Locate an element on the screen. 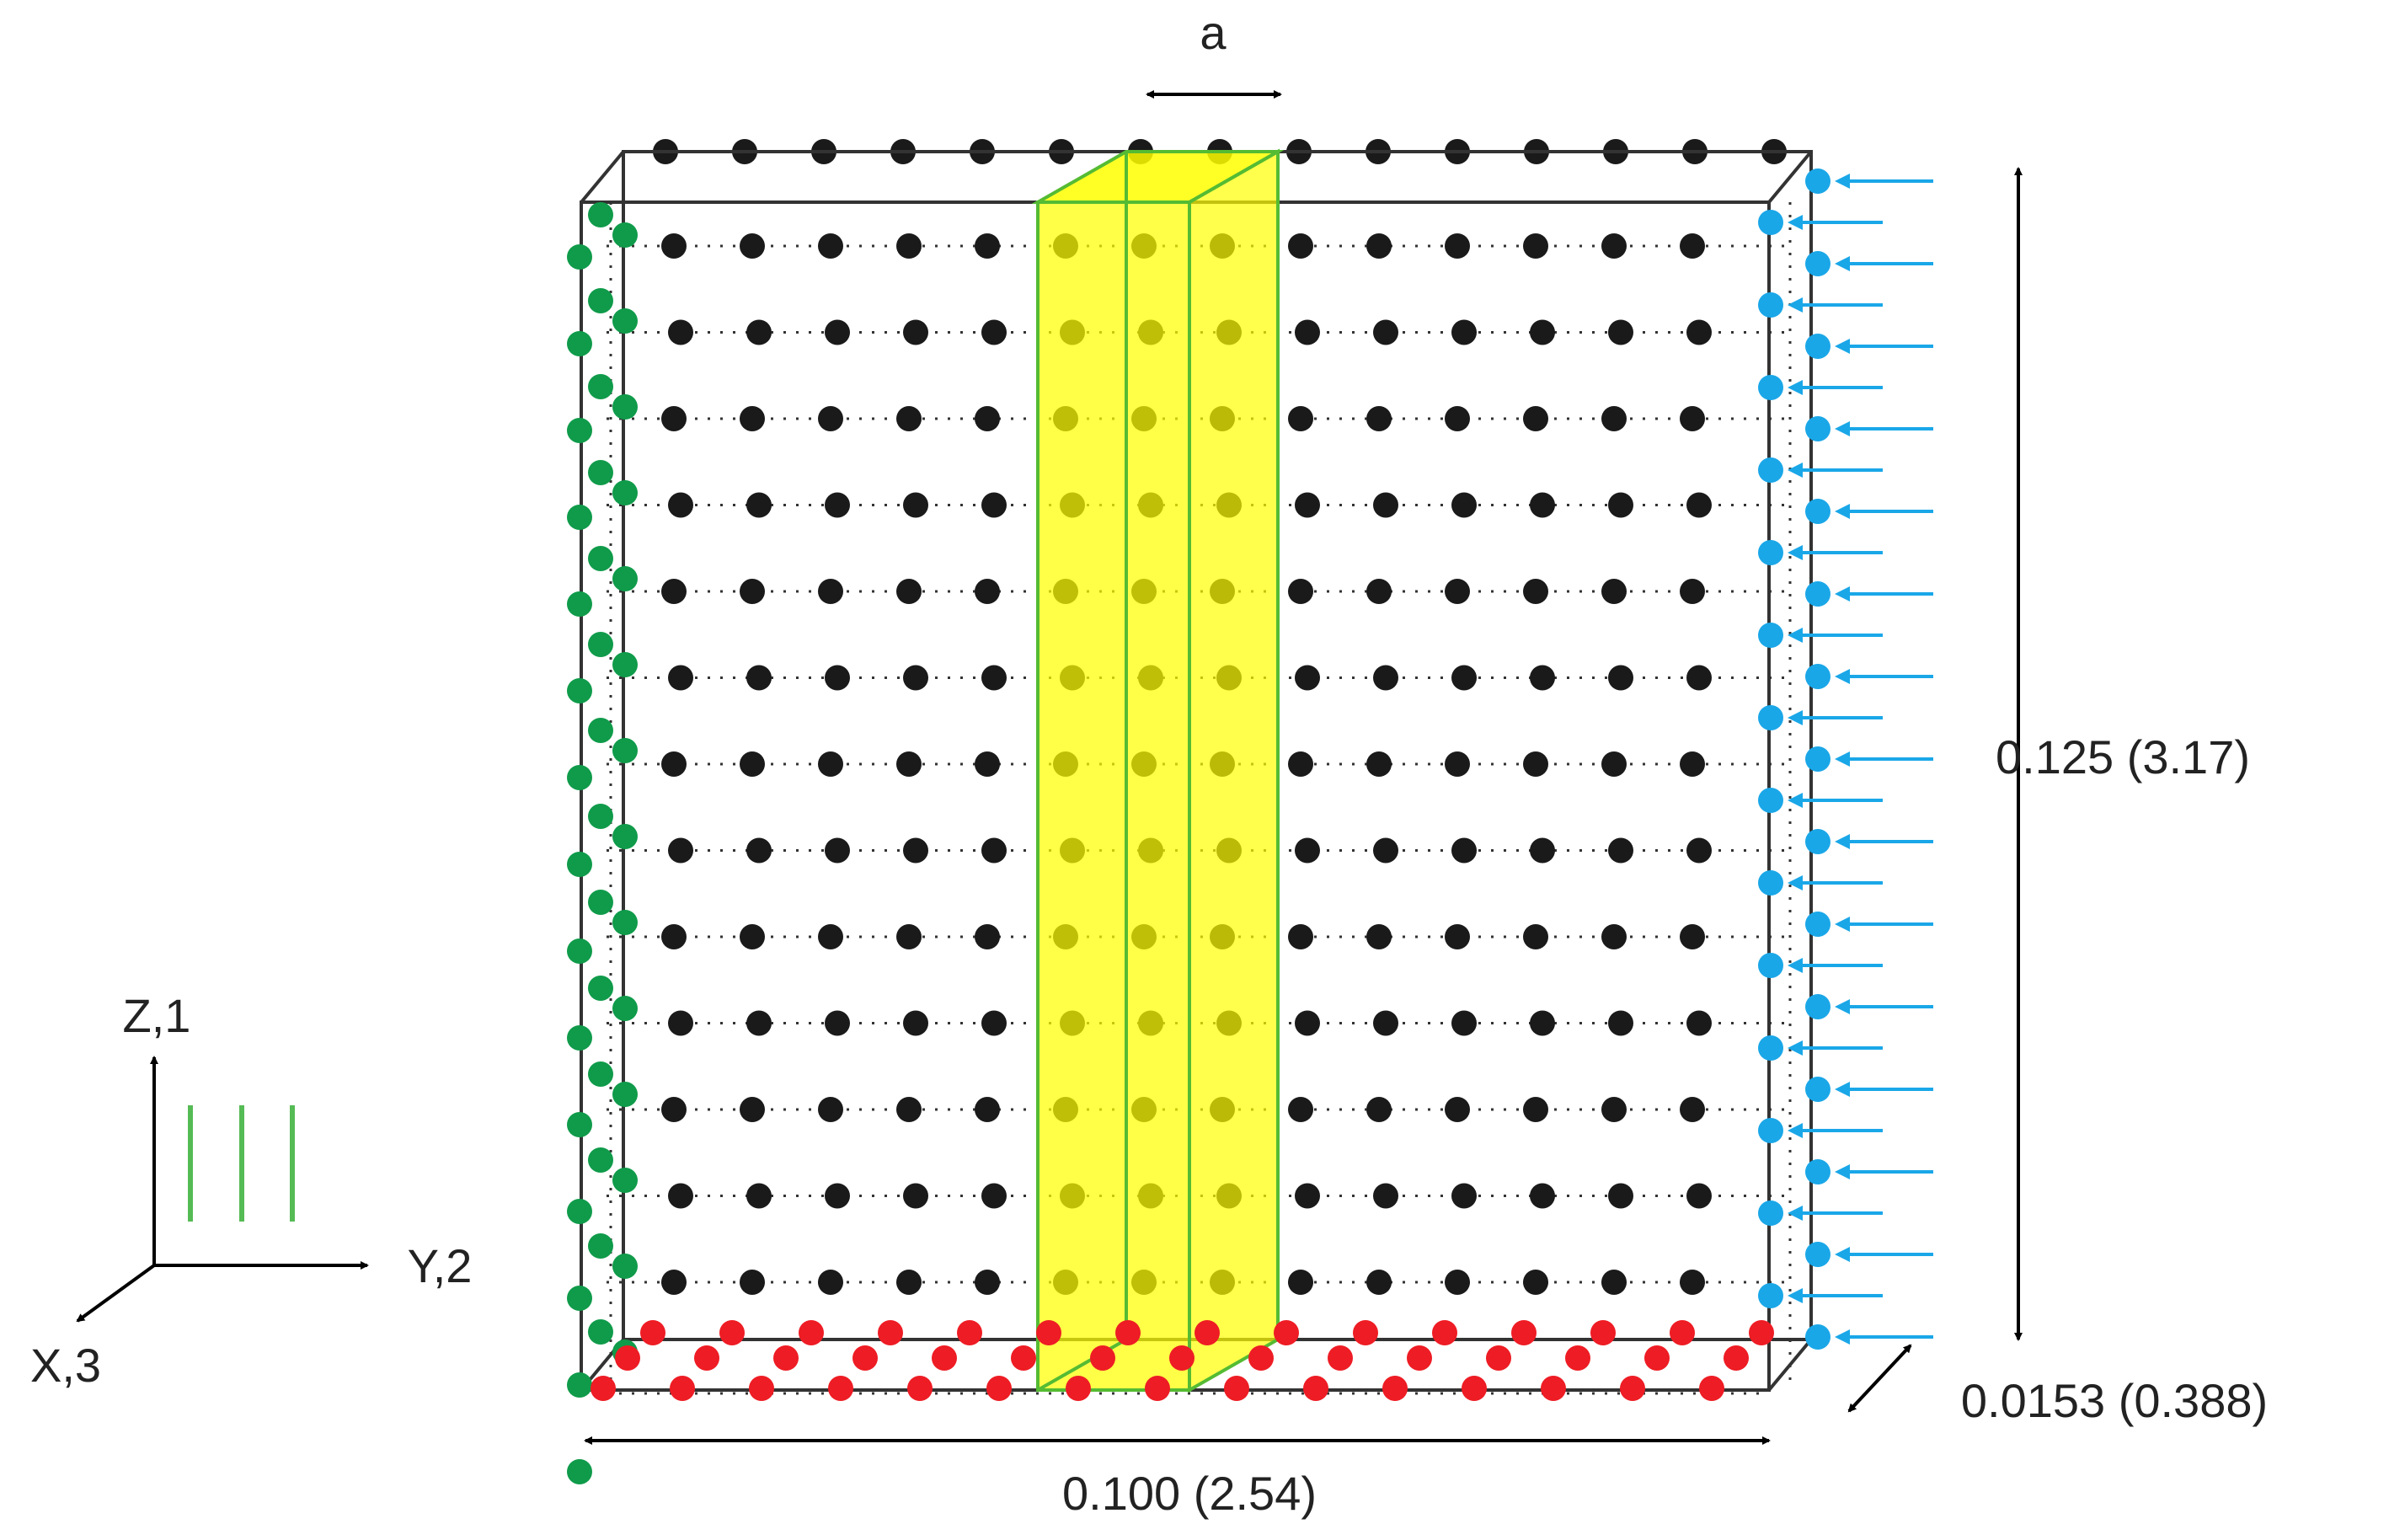 This screenshot has width=2389, height=1540. dimension-width: 0.100 (2.54) is located at coordinates (1177, 1478).